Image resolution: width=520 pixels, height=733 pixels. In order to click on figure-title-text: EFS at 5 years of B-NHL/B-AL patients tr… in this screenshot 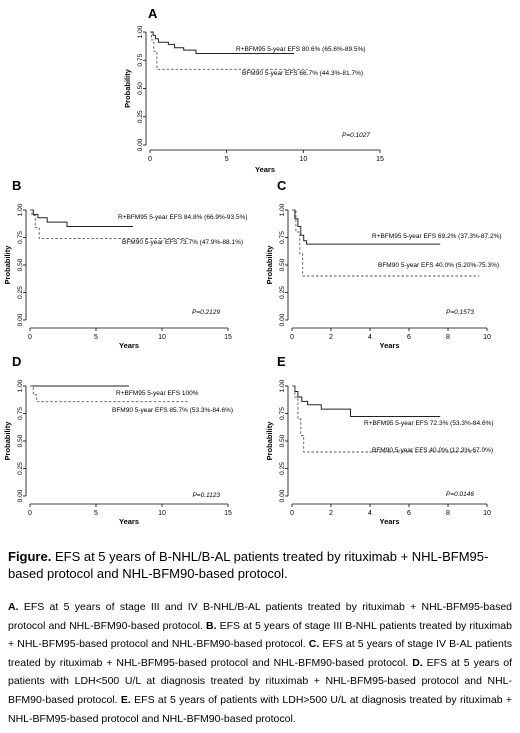, I will do `click(248, 565)`.